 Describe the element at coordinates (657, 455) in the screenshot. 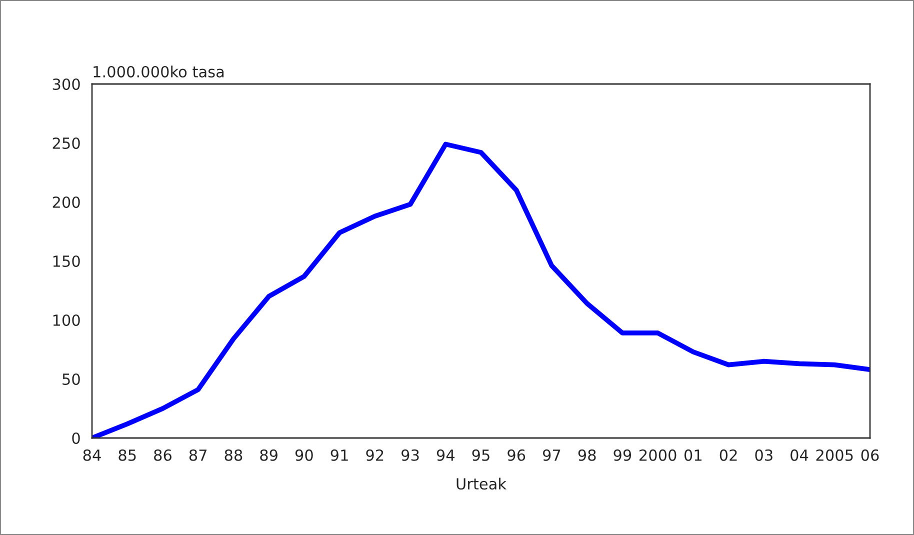

I see `x-tick-label: 2000` at that location.